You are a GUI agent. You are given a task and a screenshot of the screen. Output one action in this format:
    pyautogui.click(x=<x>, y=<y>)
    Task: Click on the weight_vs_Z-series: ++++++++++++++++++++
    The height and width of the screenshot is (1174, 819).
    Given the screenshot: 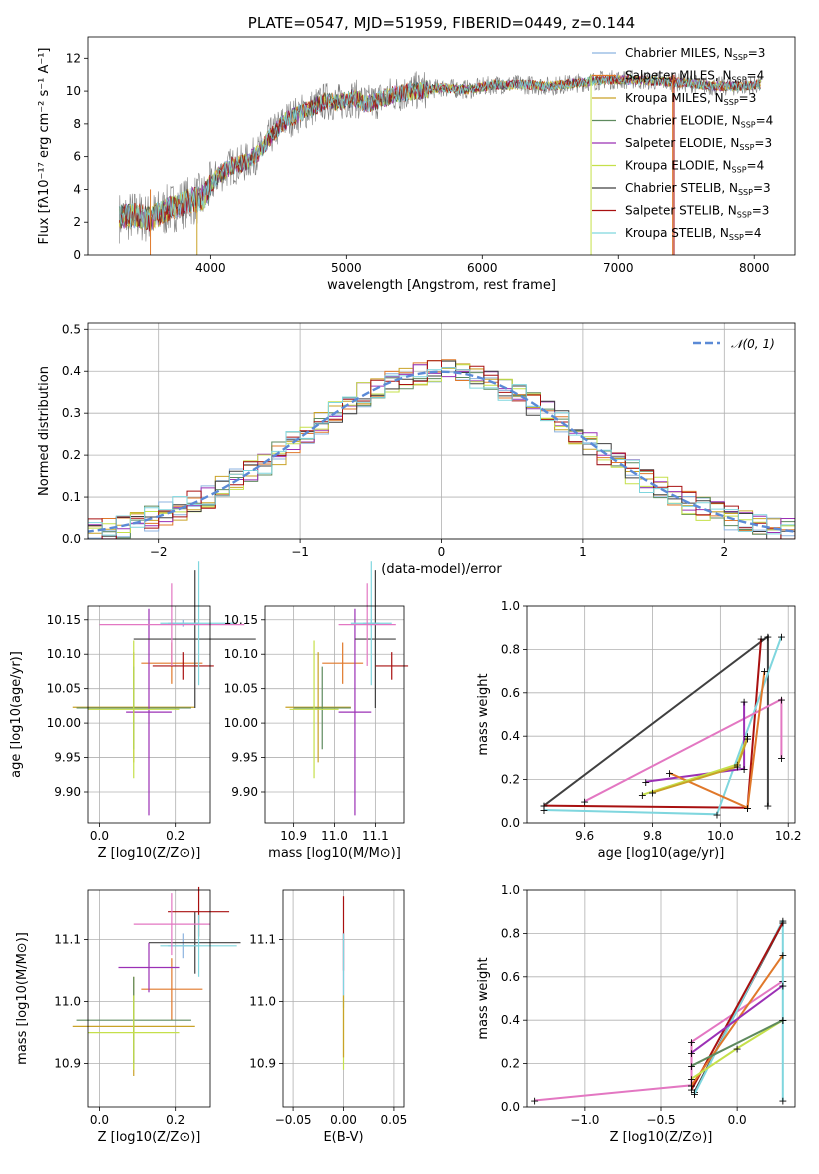 What is the action you would take?
    pyautogui.click(x=658, y=1010)
    